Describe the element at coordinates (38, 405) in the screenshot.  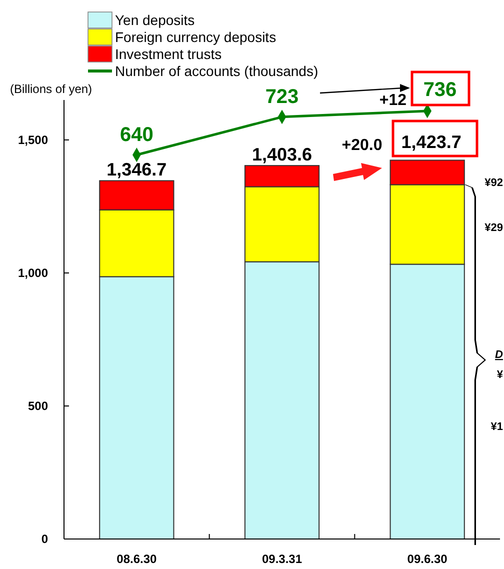
I see `y-tick-label: 500` at that location.